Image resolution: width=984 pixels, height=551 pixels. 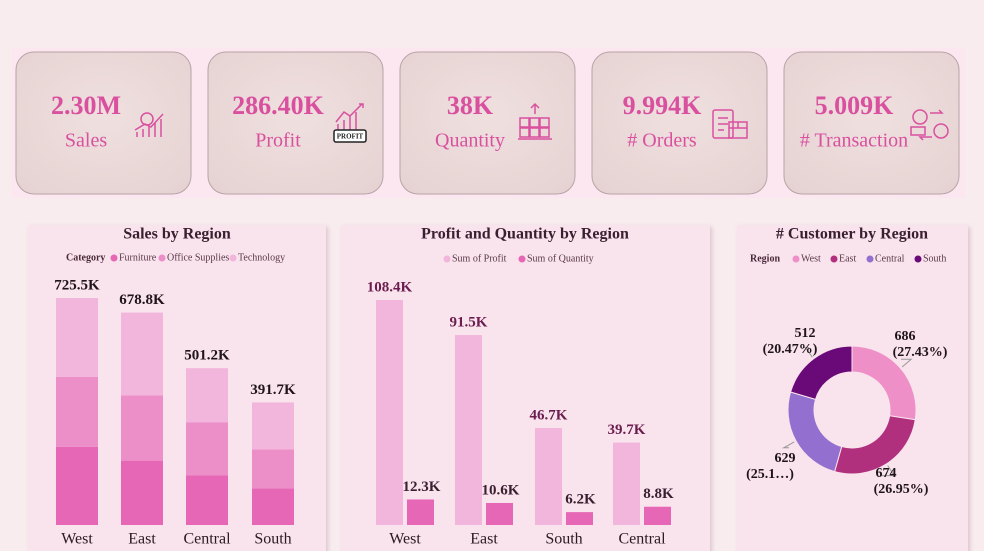 I want to click on kpi-label: Profit, so click(x=278, y=141).